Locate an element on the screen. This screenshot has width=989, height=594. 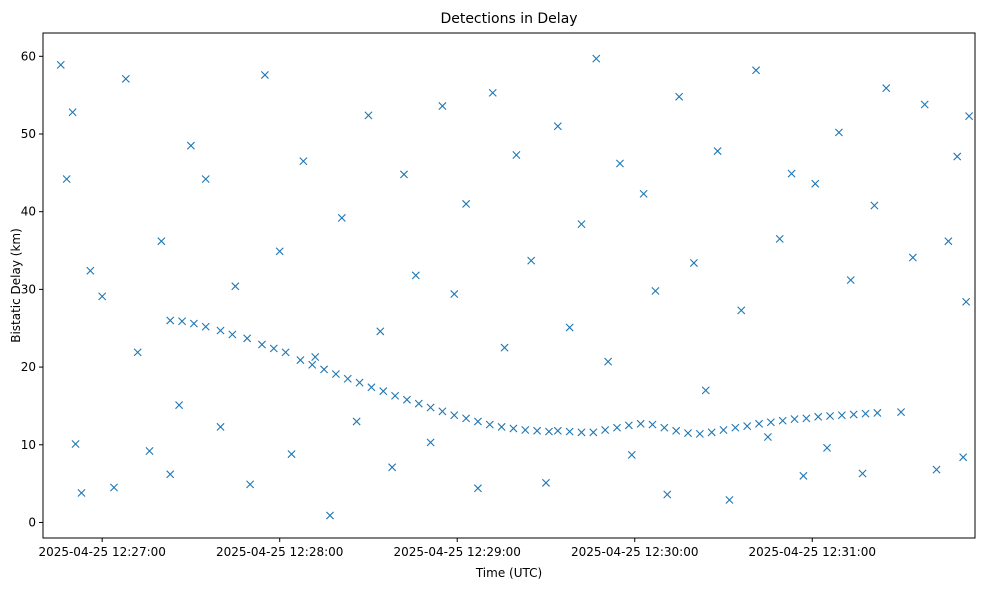
x-tick-label: 2025-04-25 12:31:00 is located at coordinates (812, 552).